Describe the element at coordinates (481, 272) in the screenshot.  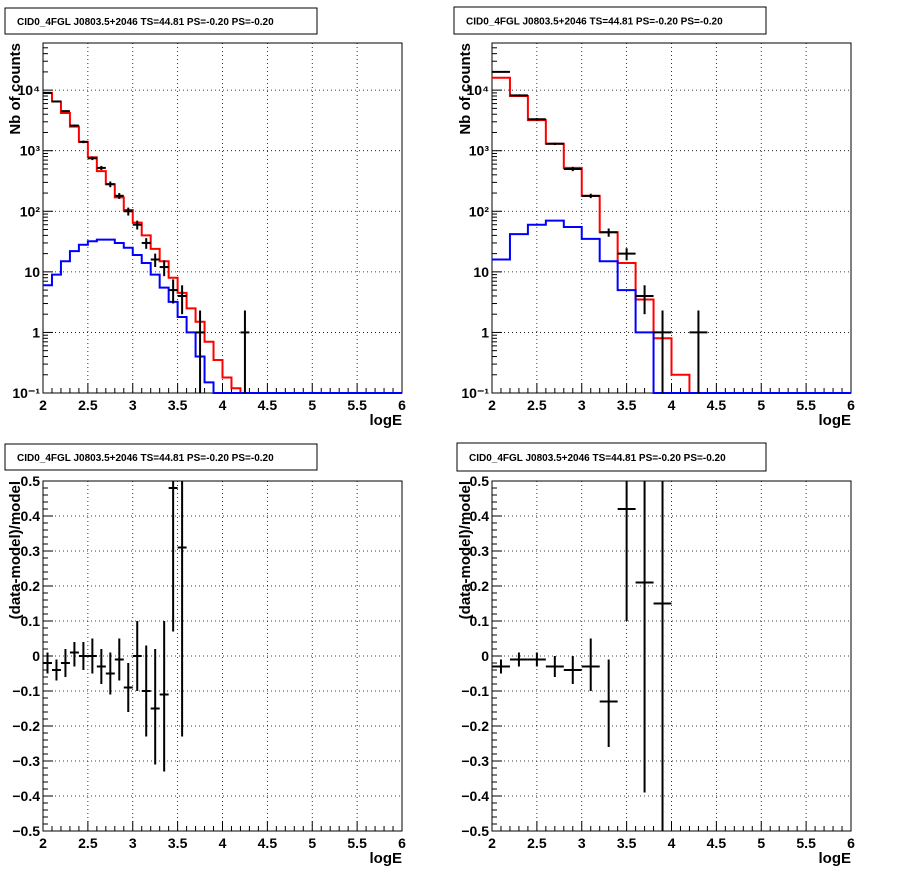
I see `y-tick-label: 10` at that location.